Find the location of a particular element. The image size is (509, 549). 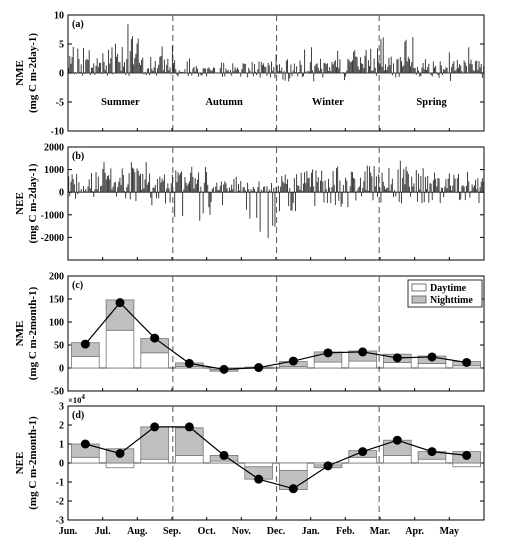

y-axis-unit: (mg C m-2day-1) is located at coordinates (33, 203).